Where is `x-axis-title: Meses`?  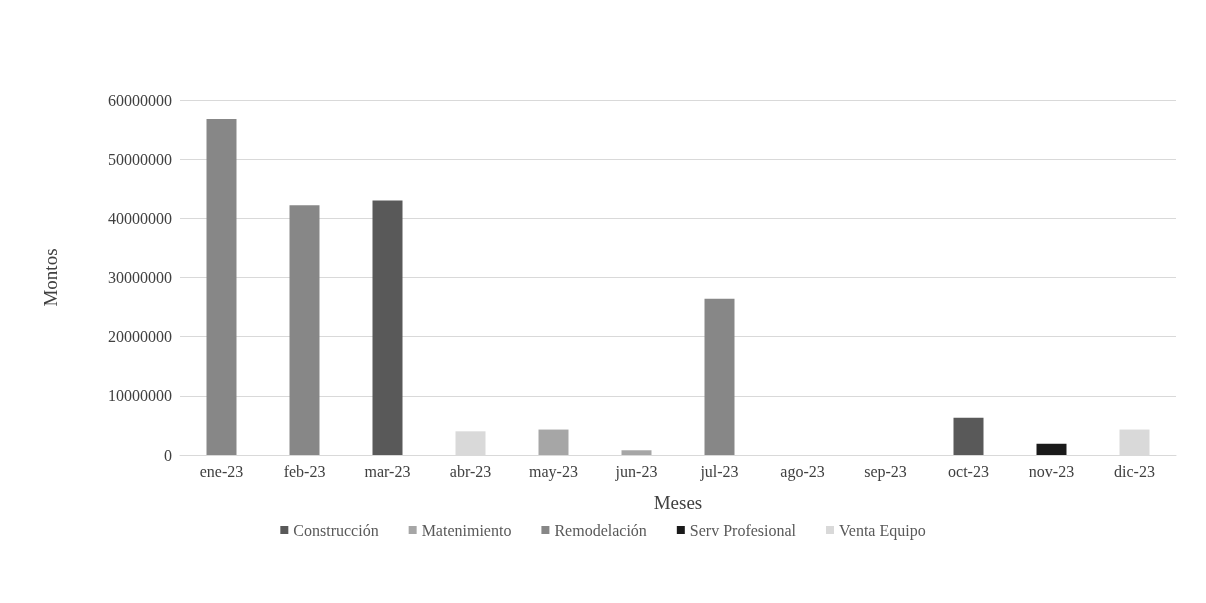 x-axis-title: Meses is located at coordinates (678, 502).